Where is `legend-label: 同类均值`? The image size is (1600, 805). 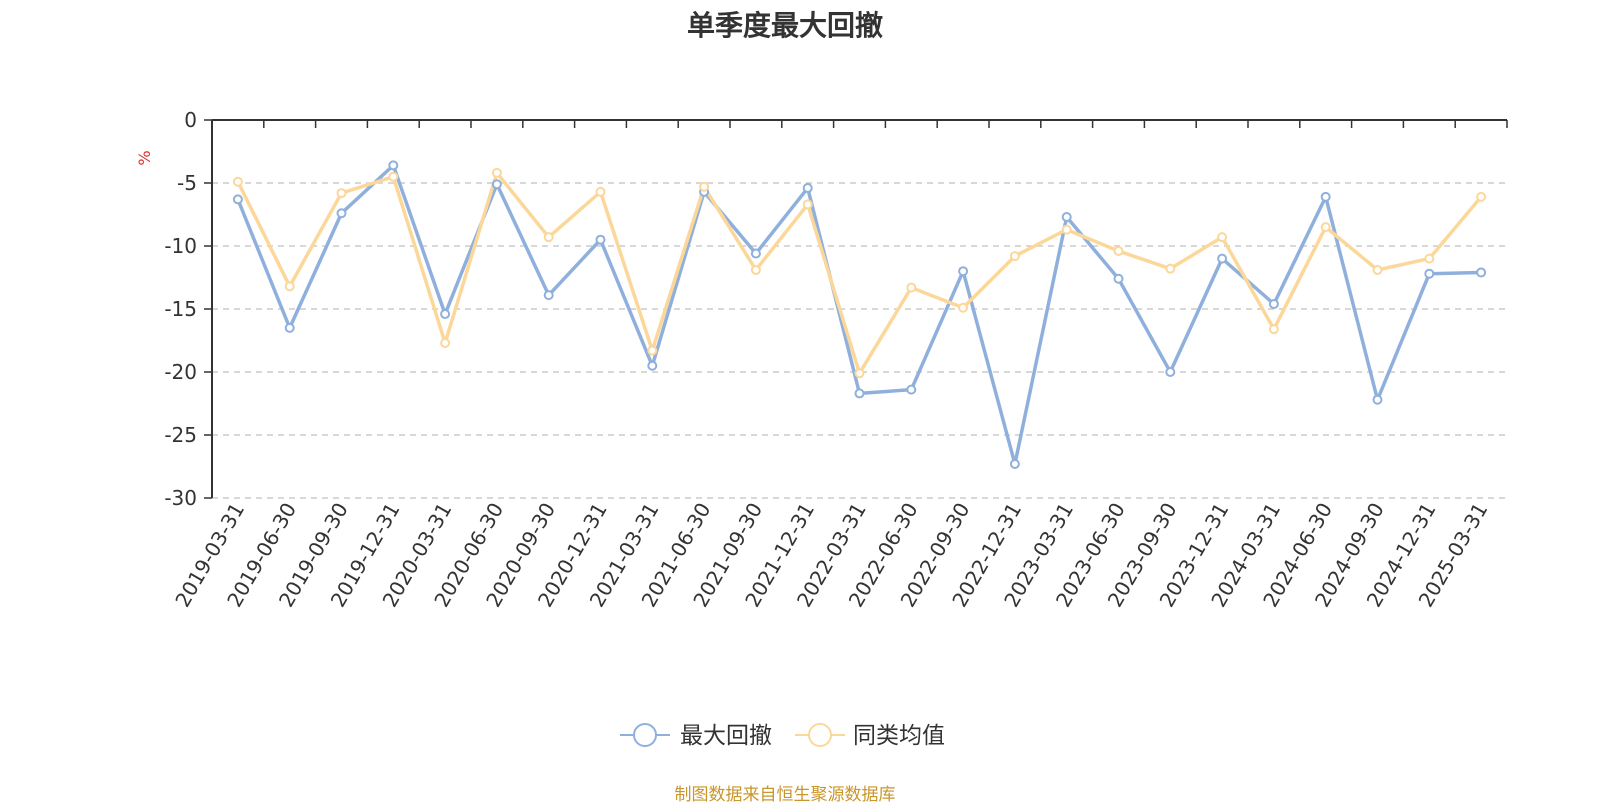
legend-label: 同类均值 is located at coordinates (899, 736).